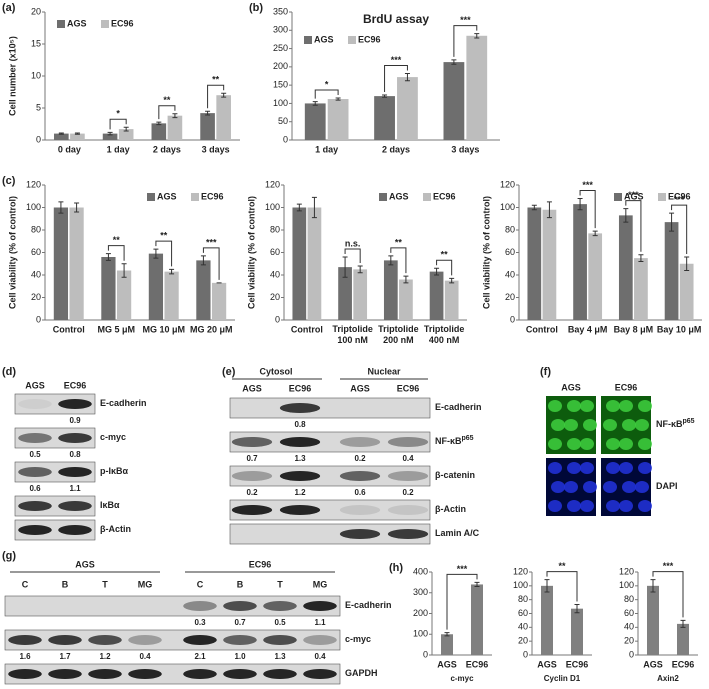 The width and height of the screenshot is (709, 689). Describe the element at coordinates (145, 584) in the screenshot. I see `lane-label: MG` at that location.